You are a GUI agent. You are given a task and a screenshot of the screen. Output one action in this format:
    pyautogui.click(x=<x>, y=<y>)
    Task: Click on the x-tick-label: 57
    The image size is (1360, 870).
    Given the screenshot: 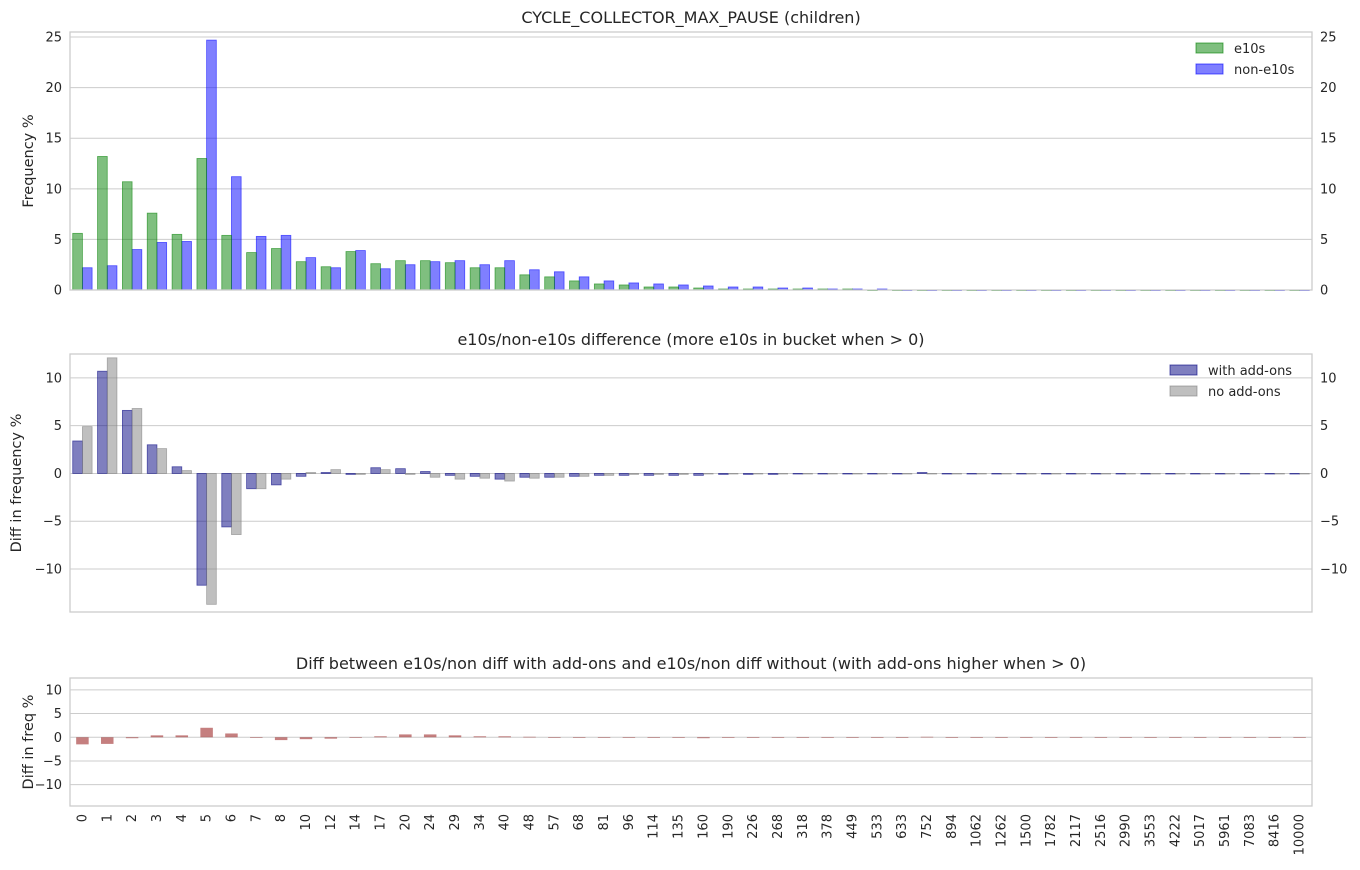 What is the action you would take?
    pyautogui.click(x=554, y=822)
    